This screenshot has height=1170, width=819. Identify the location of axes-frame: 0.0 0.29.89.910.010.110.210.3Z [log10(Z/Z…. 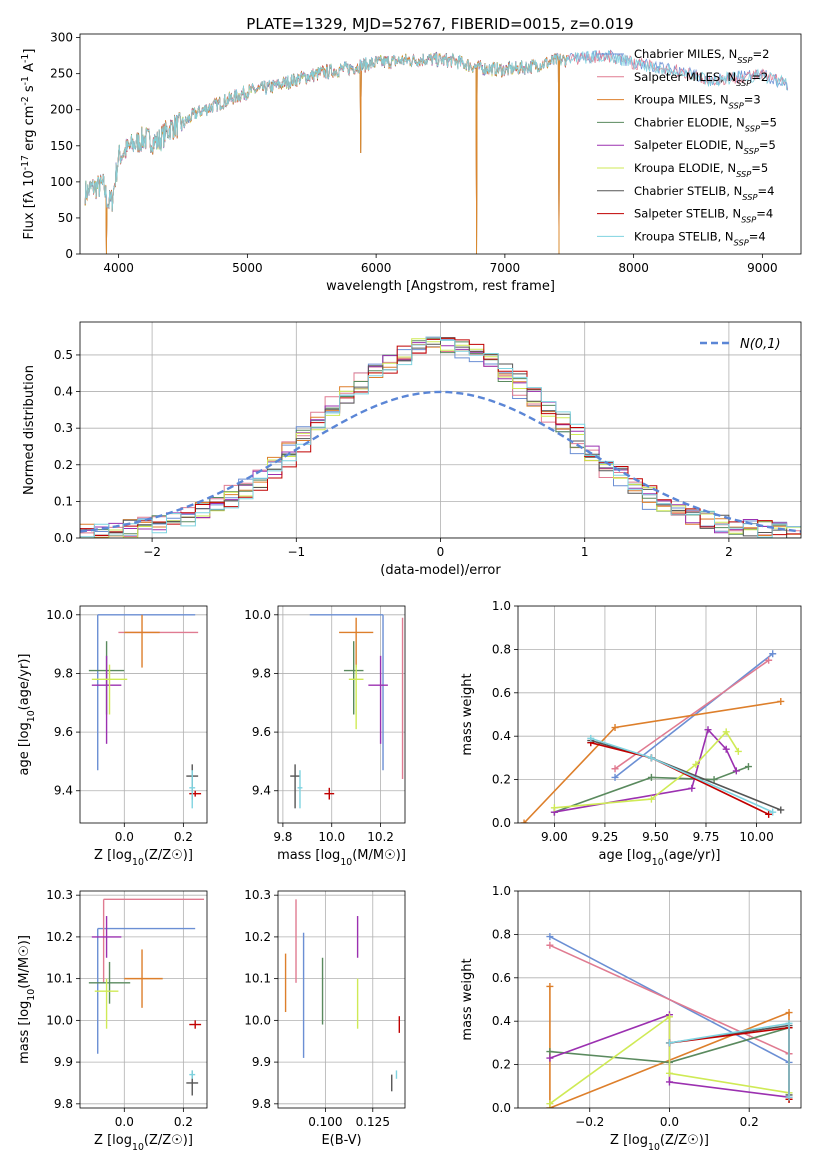
(105, 1020).